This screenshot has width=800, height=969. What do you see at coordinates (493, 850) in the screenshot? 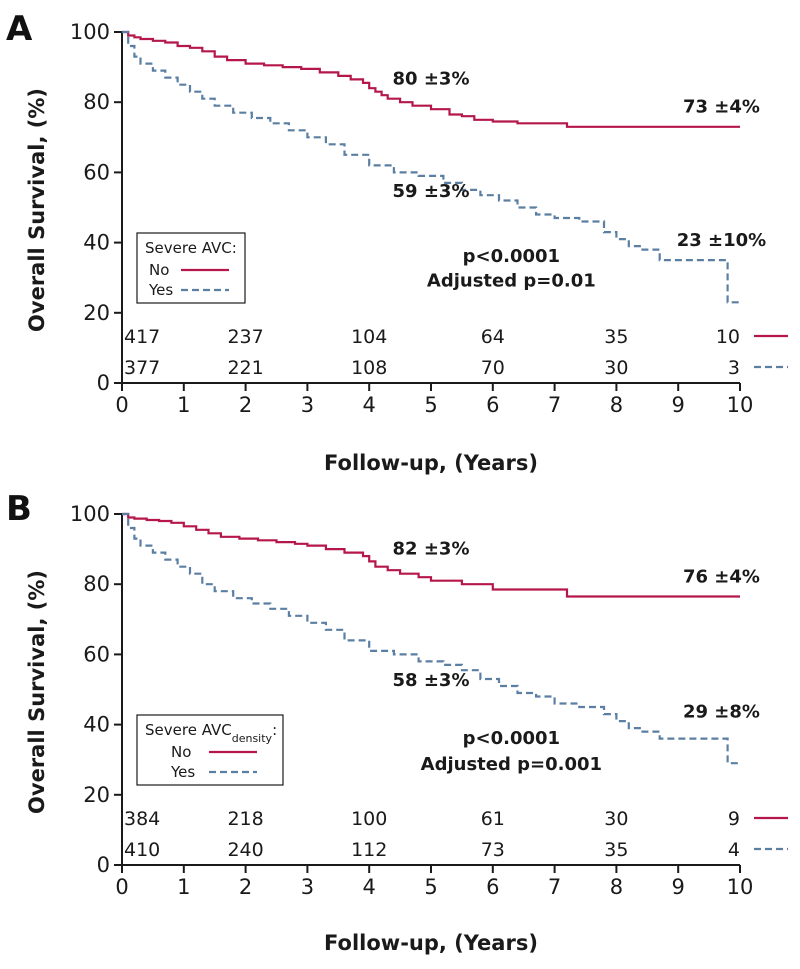
I see `at-risk-yes: 73` at bounding box center [493, 850].